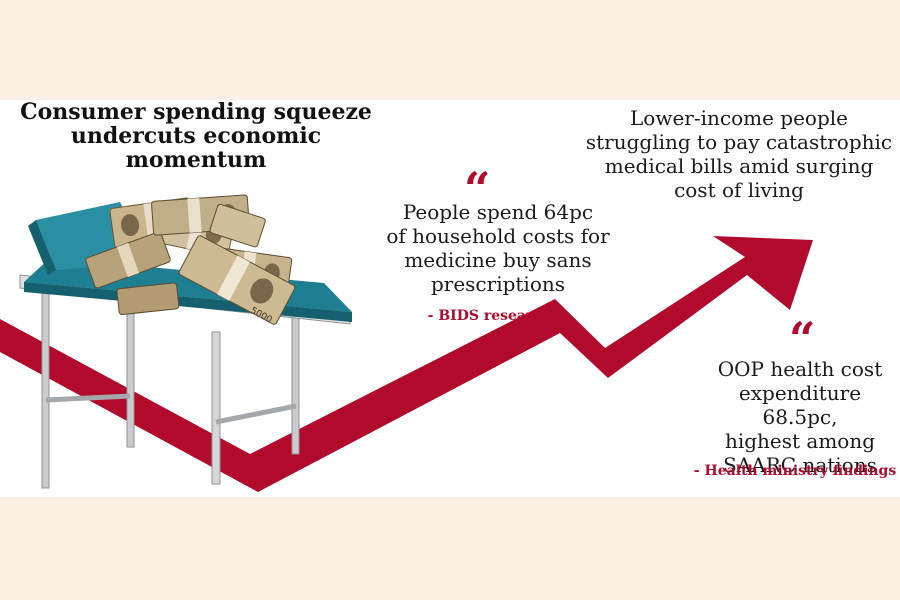  Describe the element at coordinates (739, 118) in the screenshot. I see `callout-line-1: Lower-income people` at that location.